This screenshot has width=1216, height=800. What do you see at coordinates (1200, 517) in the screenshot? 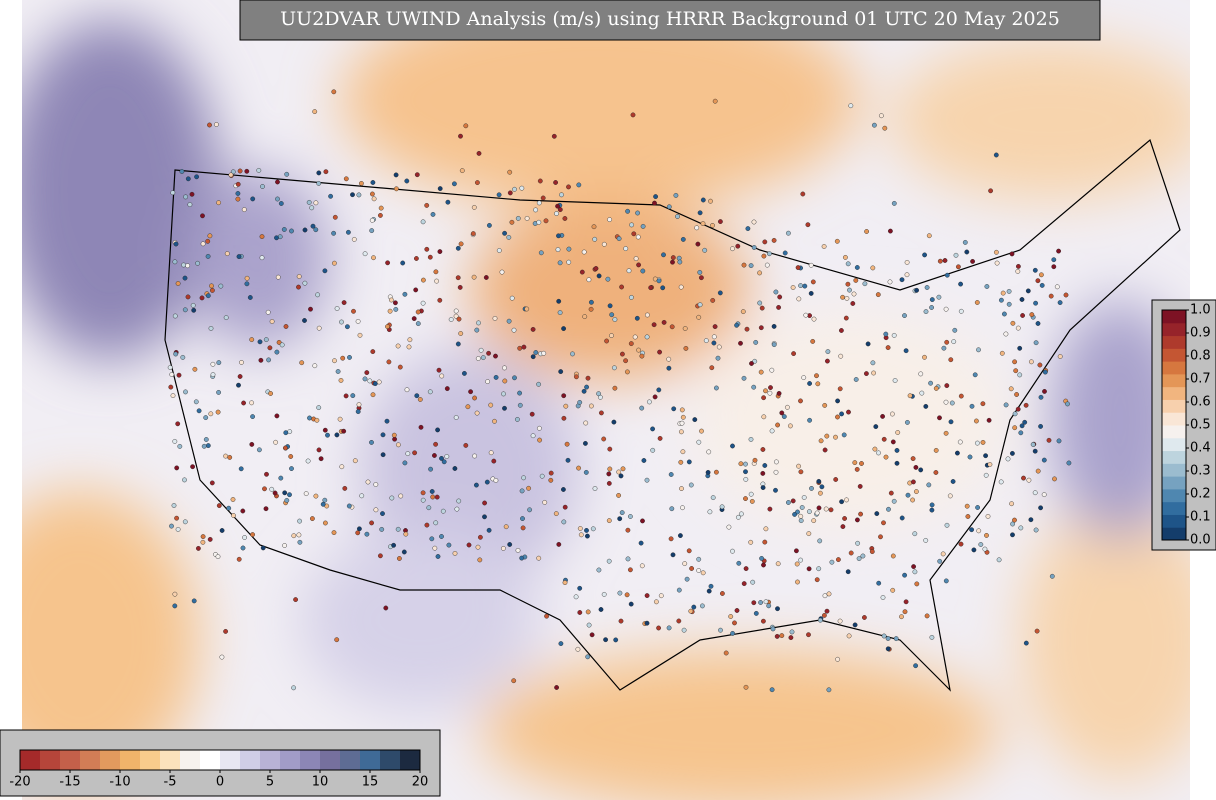
I see `colorbar-tick-label: 0.1` at bounding box center [1200, 517].